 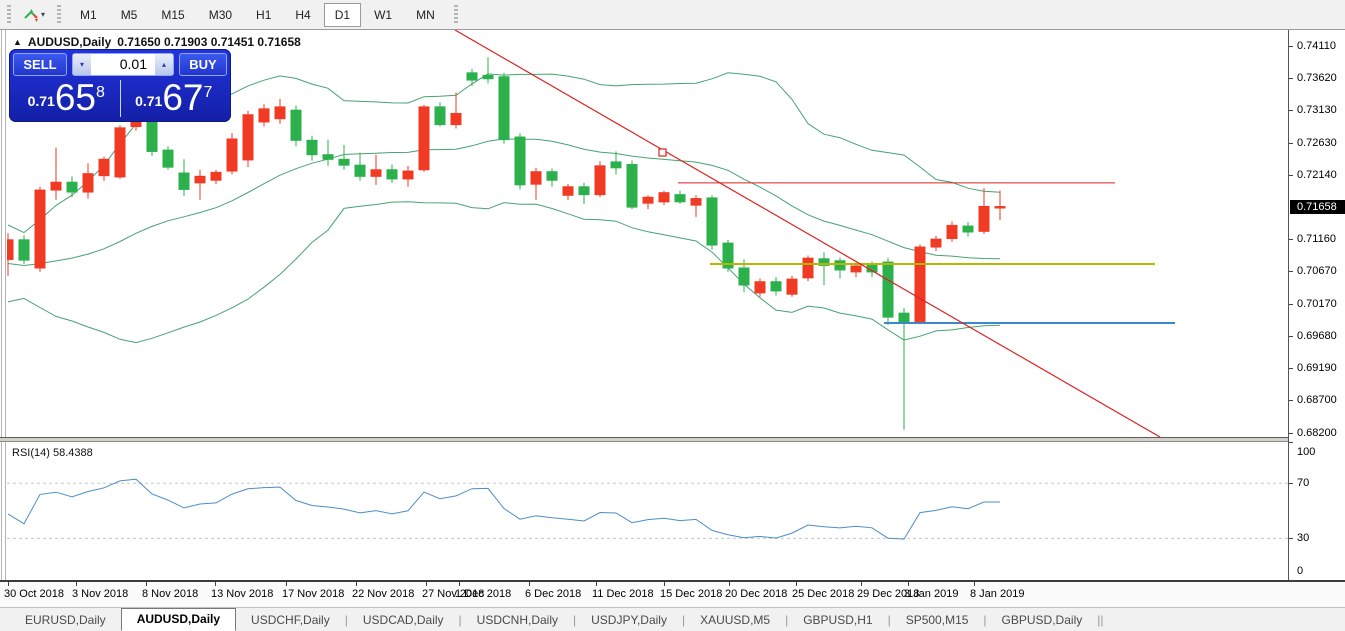 What do you see at coordinates (303, 14) in the screenshot?
I see `timeframe-button-h4: H4` at bounding box center [303, 14].